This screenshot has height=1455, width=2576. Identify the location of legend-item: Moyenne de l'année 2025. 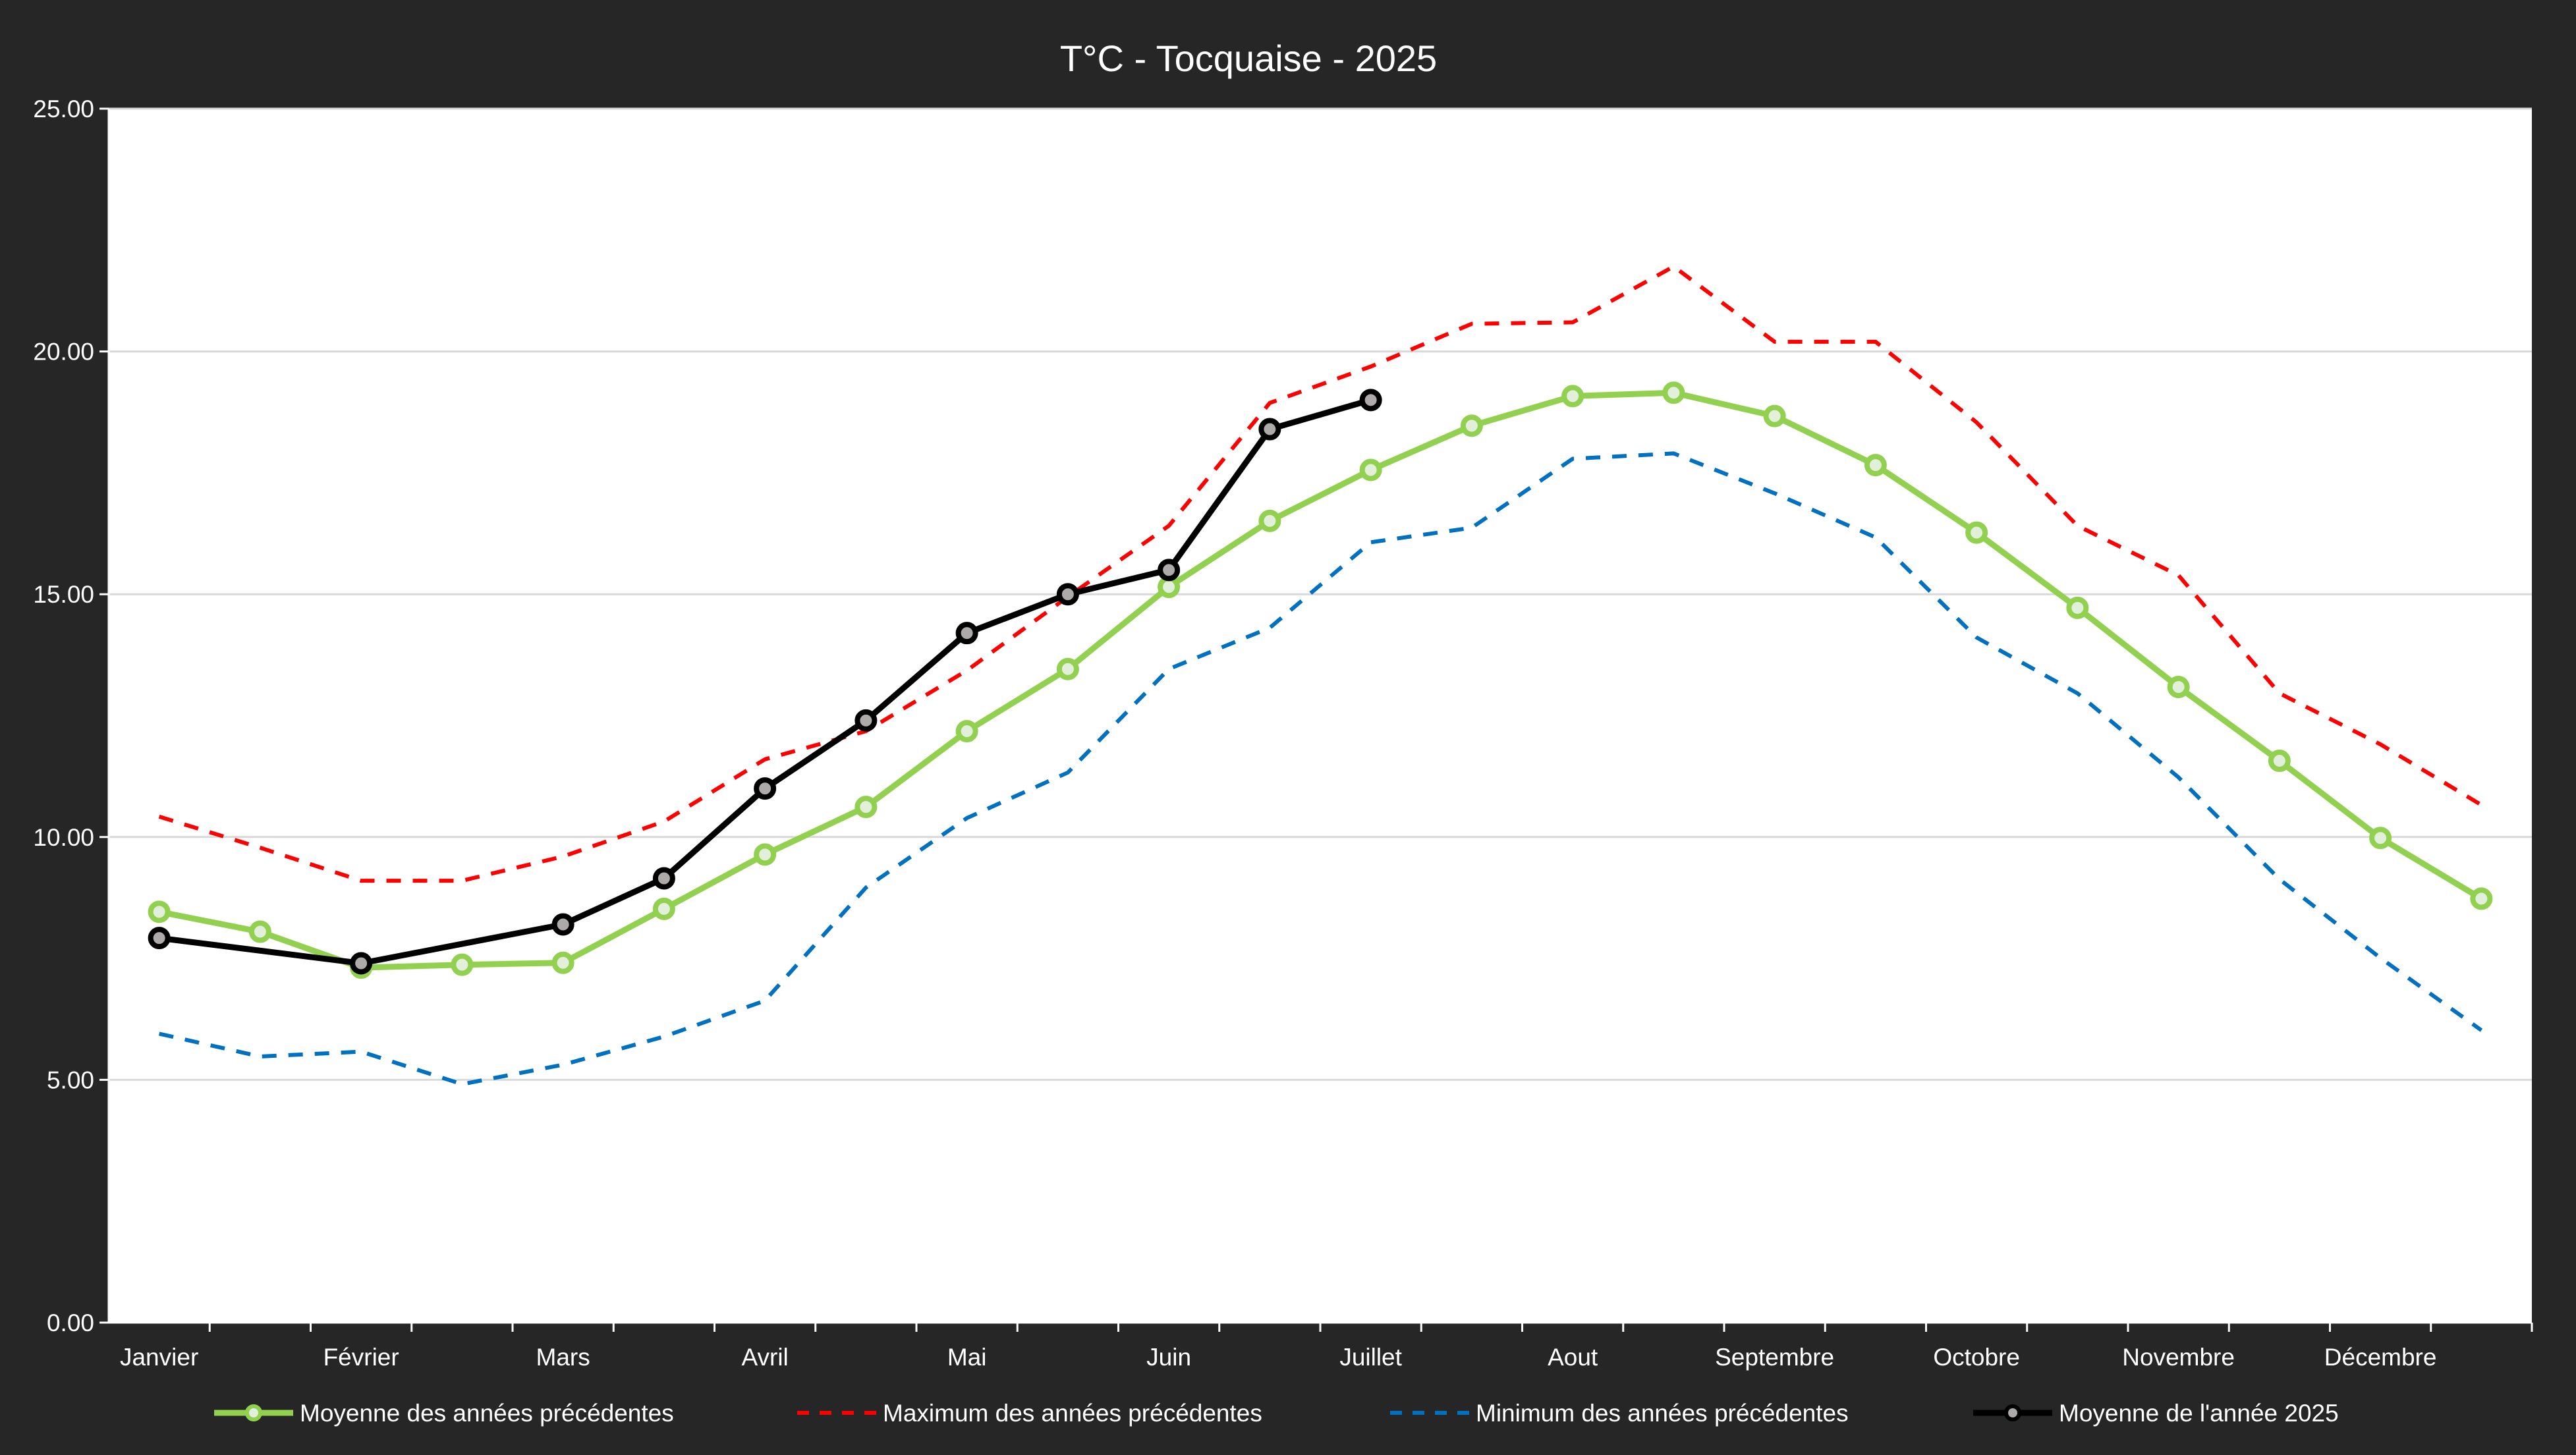
(2156, 1413).